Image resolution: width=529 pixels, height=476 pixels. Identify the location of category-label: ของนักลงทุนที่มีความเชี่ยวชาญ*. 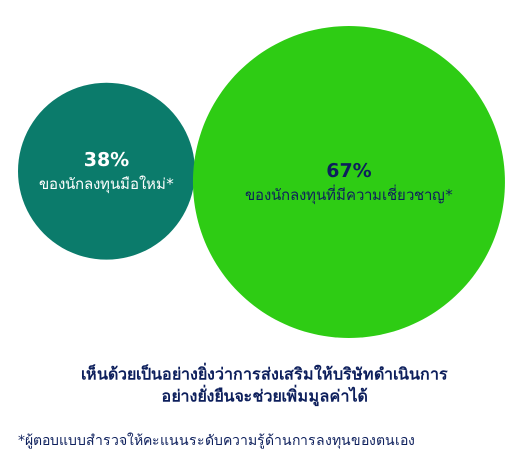
(349, 194).